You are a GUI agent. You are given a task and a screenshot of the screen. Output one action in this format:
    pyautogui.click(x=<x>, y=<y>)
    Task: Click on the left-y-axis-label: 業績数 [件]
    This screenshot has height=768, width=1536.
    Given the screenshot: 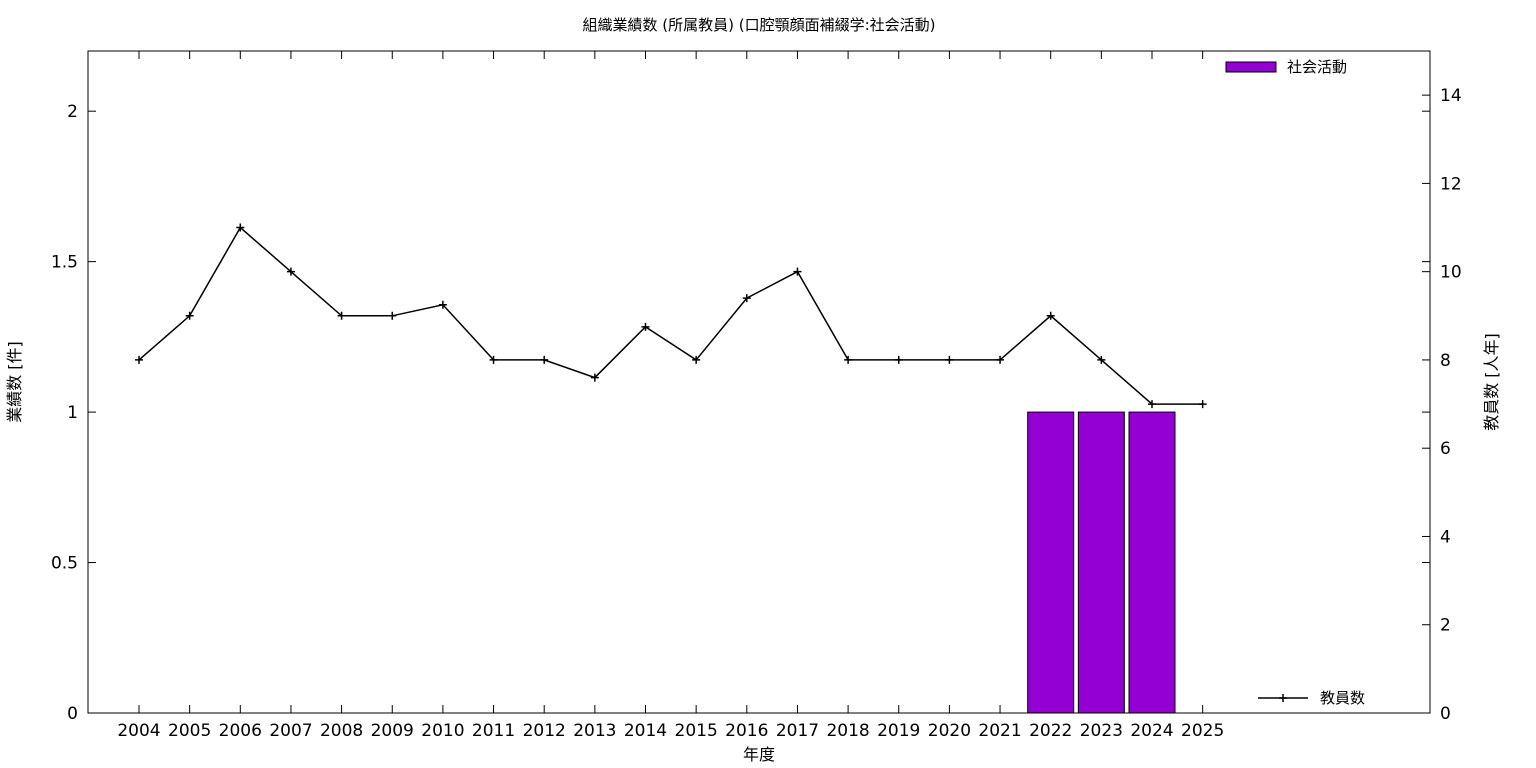 What is the action you would take?
    pyautogui.click(x=14, y=382)
    